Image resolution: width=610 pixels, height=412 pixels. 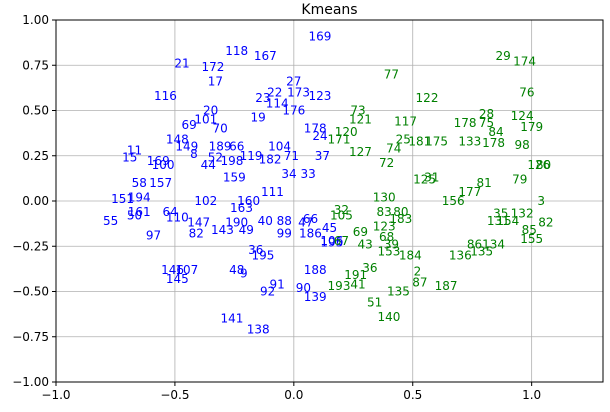 I want to click on cluster-1-point-label: 83, so click(x=384, y=212).